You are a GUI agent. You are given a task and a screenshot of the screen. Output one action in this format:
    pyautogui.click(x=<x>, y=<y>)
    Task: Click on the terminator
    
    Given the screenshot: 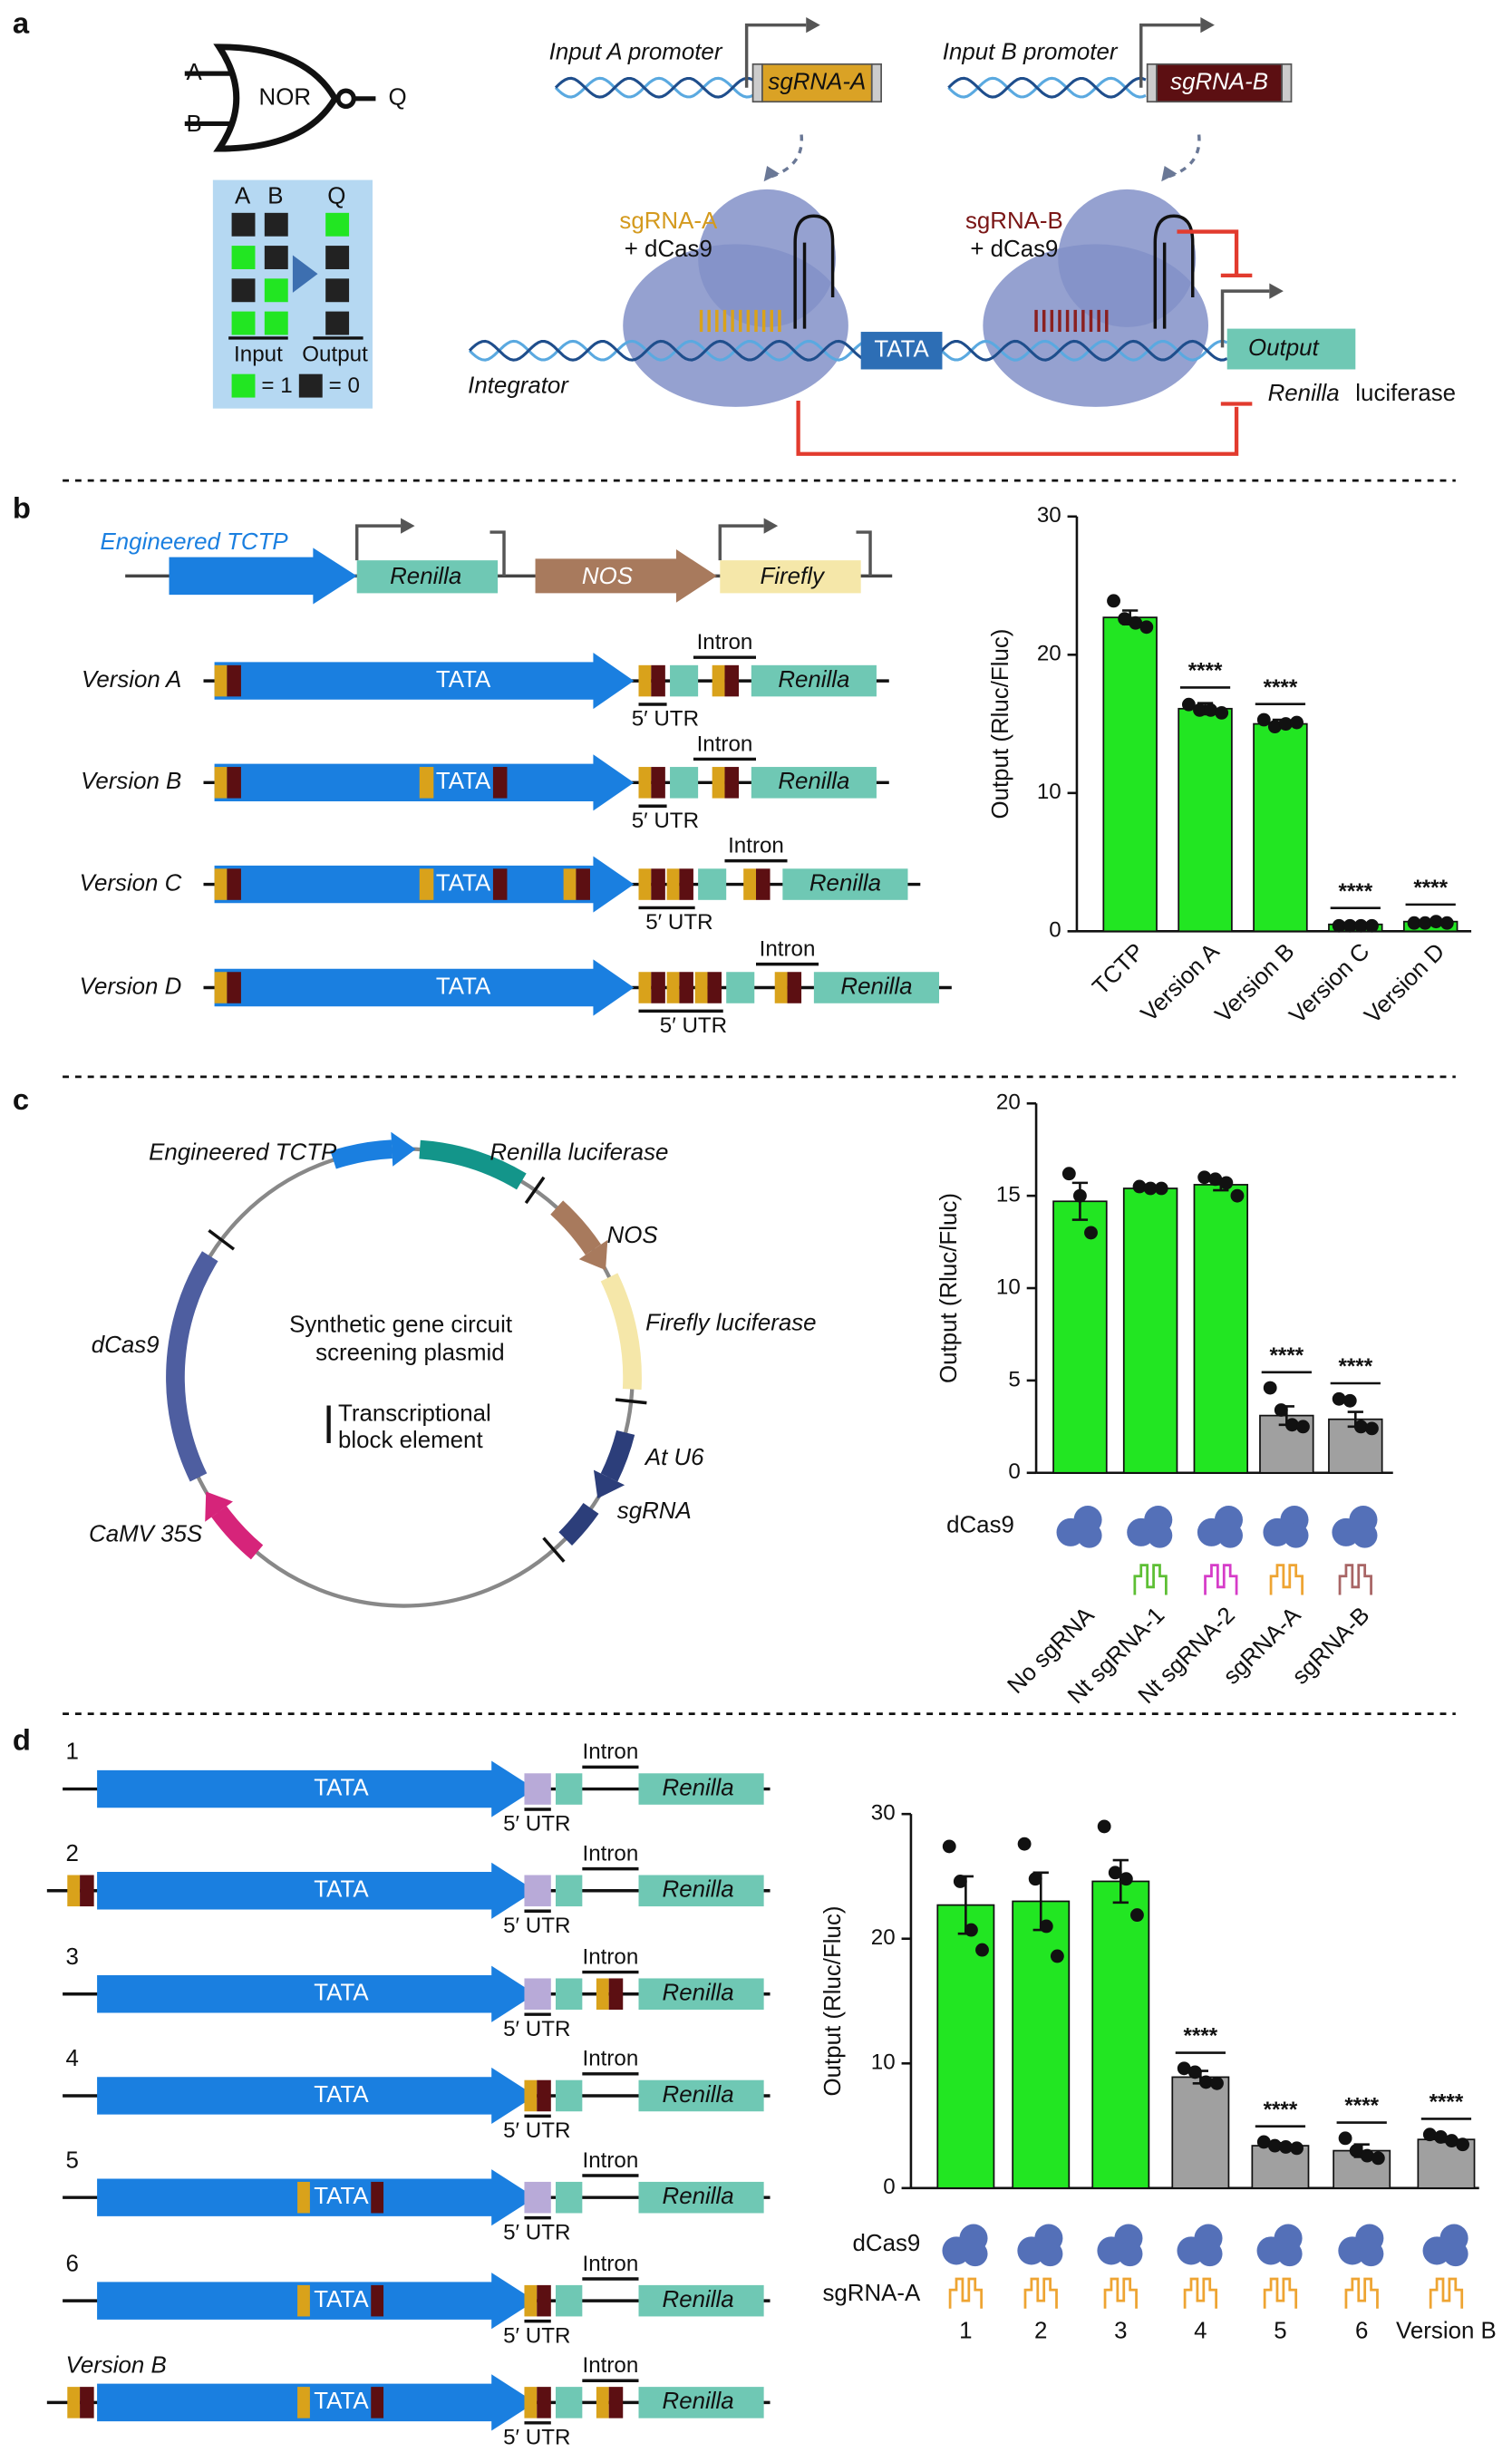 What is the action you would take?
    pyautogui.click(x=864, y=554)
    